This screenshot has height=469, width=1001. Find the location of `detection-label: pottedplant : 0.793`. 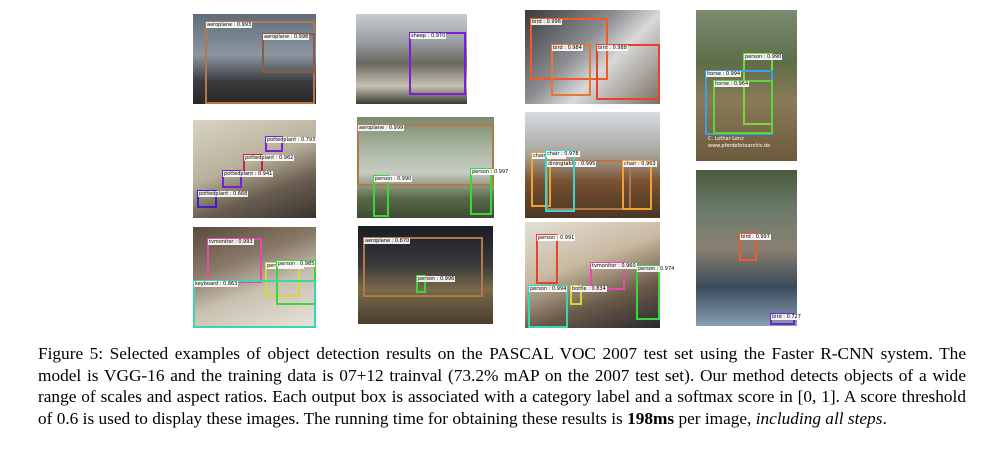

detection-label: pottedplant : 0.793 is located at coordinates (291, 140).